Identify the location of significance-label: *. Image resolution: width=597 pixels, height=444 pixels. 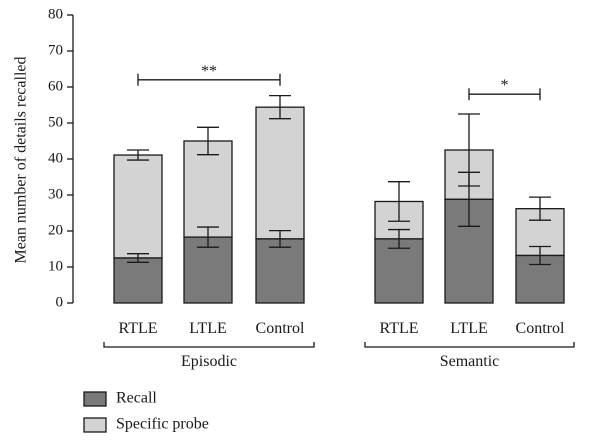
(505, 85).